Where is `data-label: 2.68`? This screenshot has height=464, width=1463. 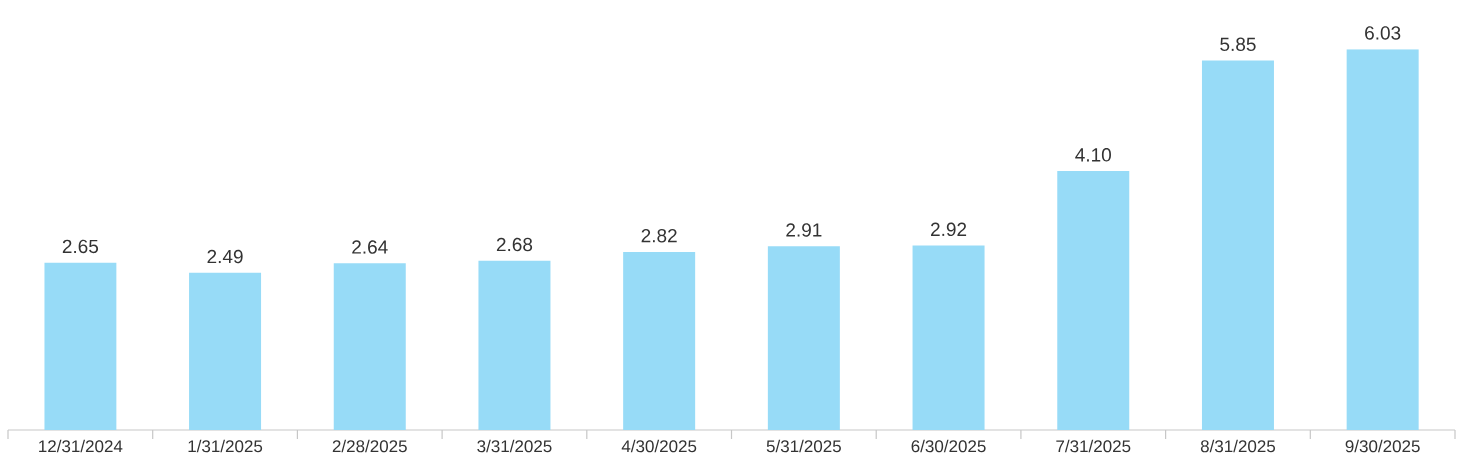 data-label: 2.68 is located at coordinates (514, 244).